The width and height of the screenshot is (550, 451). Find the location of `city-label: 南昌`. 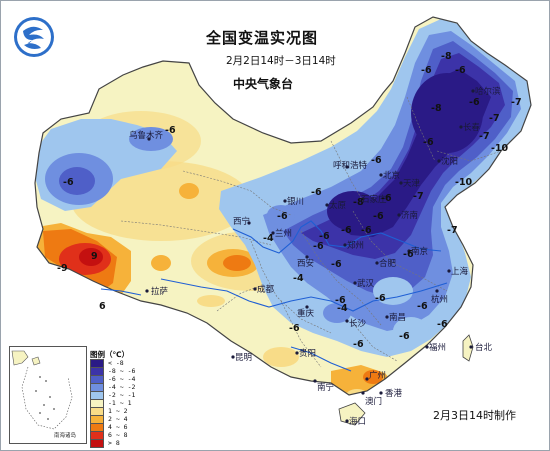

city-label: 南昌 is located at coordinates (398, 318).